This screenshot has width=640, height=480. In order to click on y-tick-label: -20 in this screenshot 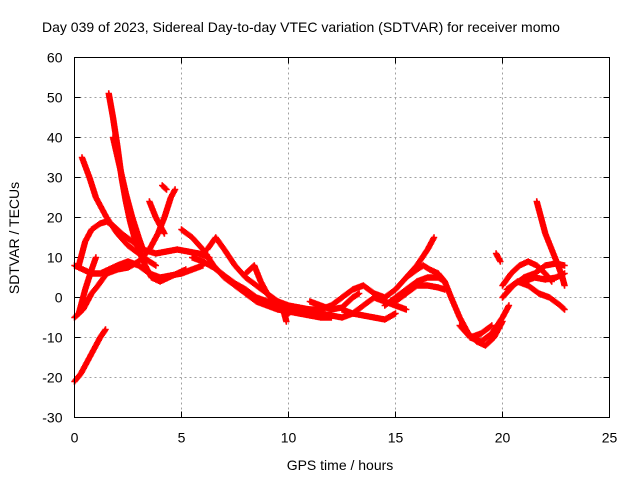, I will do `click(52, 378)`.